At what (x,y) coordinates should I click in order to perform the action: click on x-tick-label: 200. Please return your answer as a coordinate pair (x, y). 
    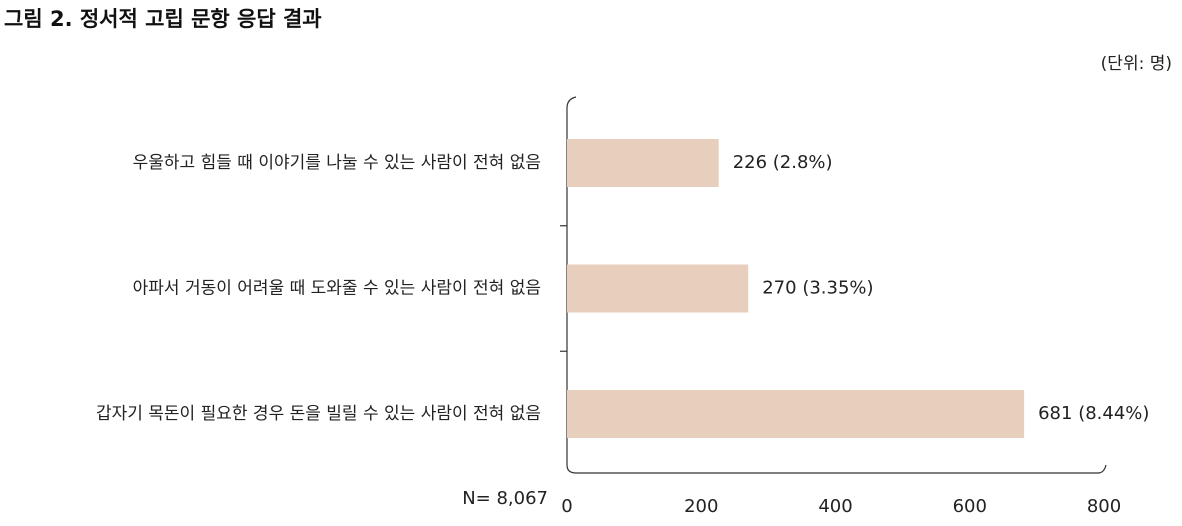
    Looking at the image, I should click on (701, 506).